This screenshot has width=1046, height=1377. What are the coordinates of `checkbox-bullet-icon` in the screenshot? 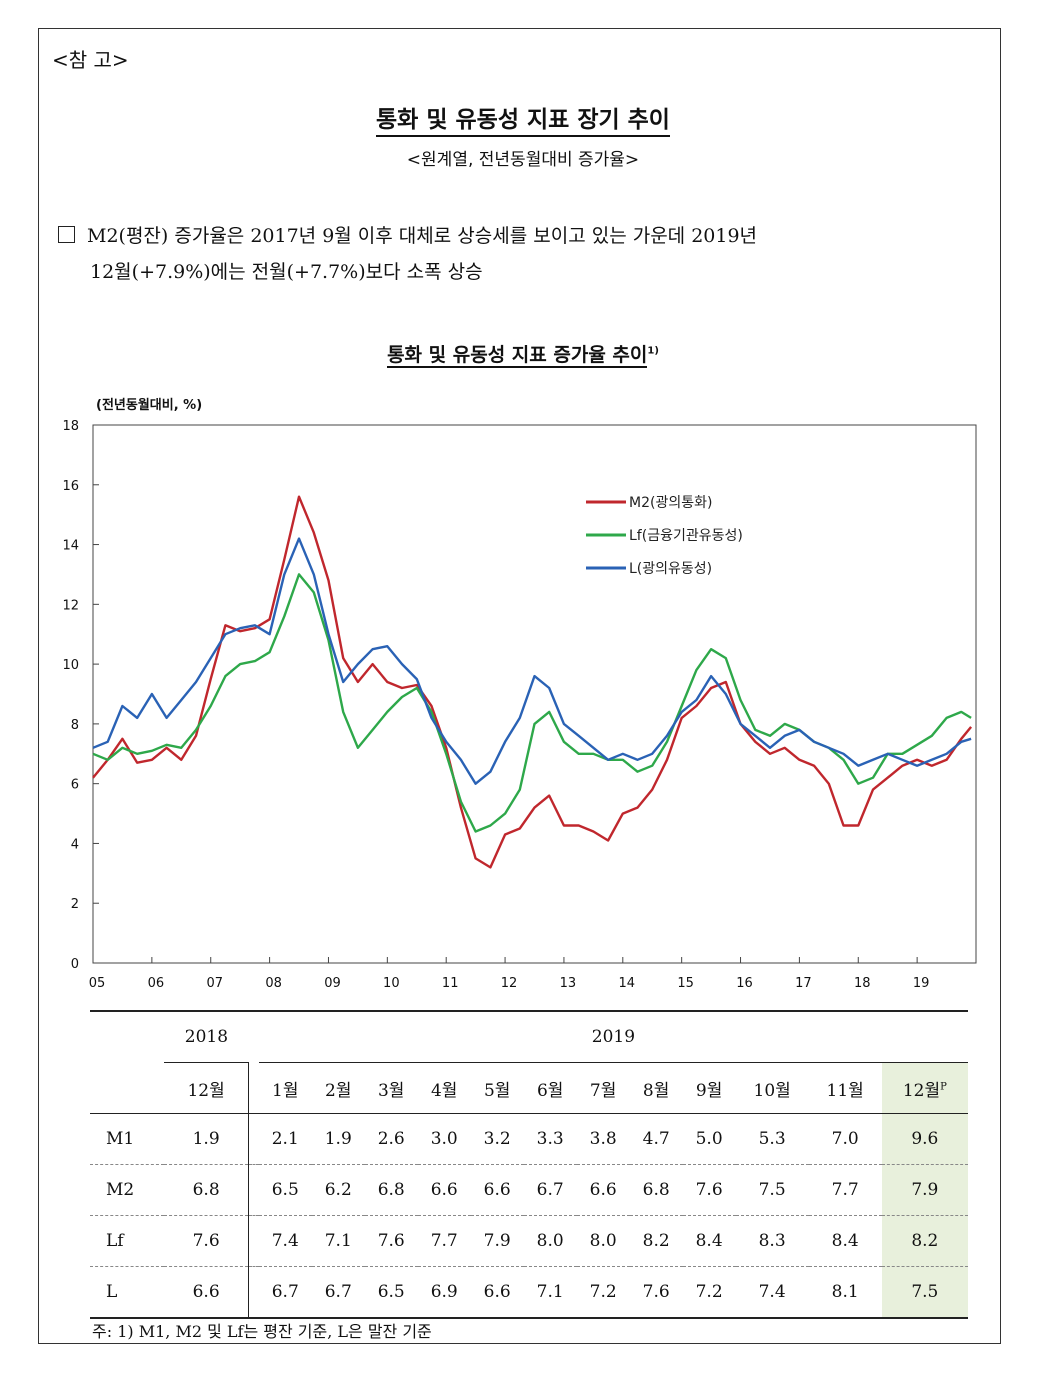 It's located at (66, 234).